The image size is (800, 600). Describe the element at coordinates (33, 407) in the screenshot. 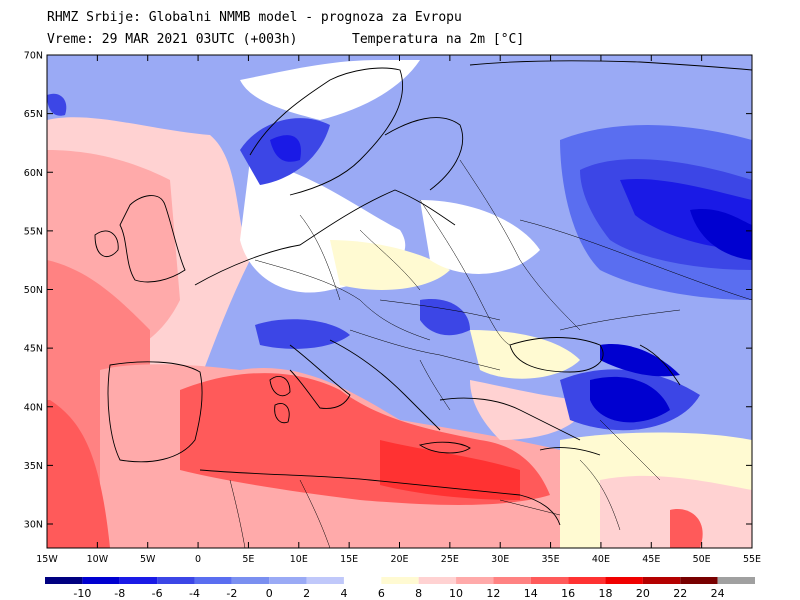

I see `lat-label: 40N` at that location.